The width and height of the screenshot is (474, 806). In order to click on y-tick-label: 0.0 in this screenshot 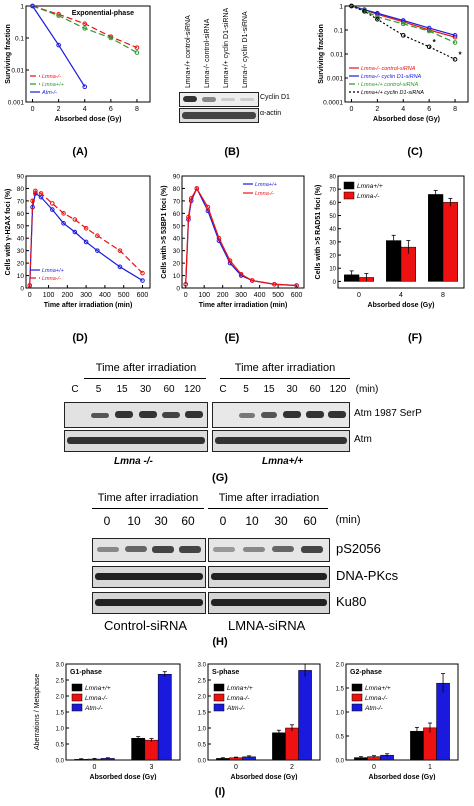, I will do `click(60, 762)`.